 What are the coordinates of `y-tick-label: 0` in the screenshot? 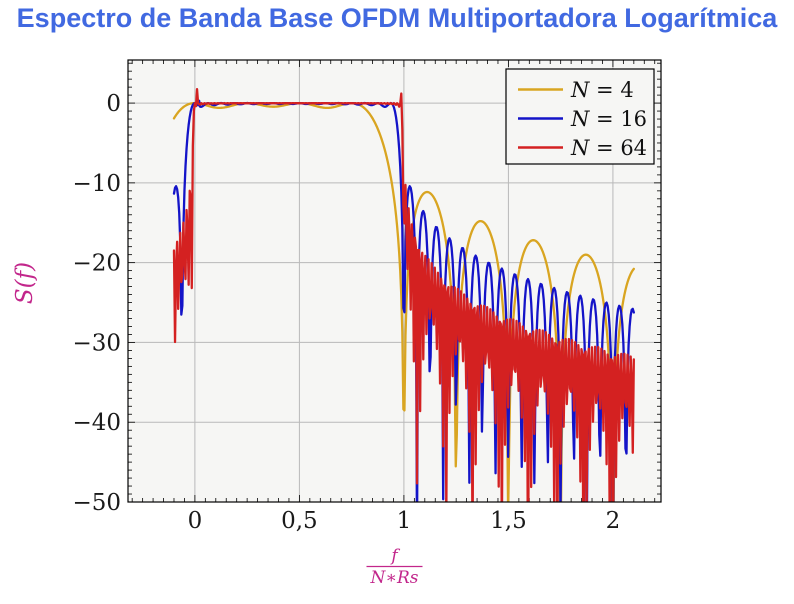 It's located at (113, 104).